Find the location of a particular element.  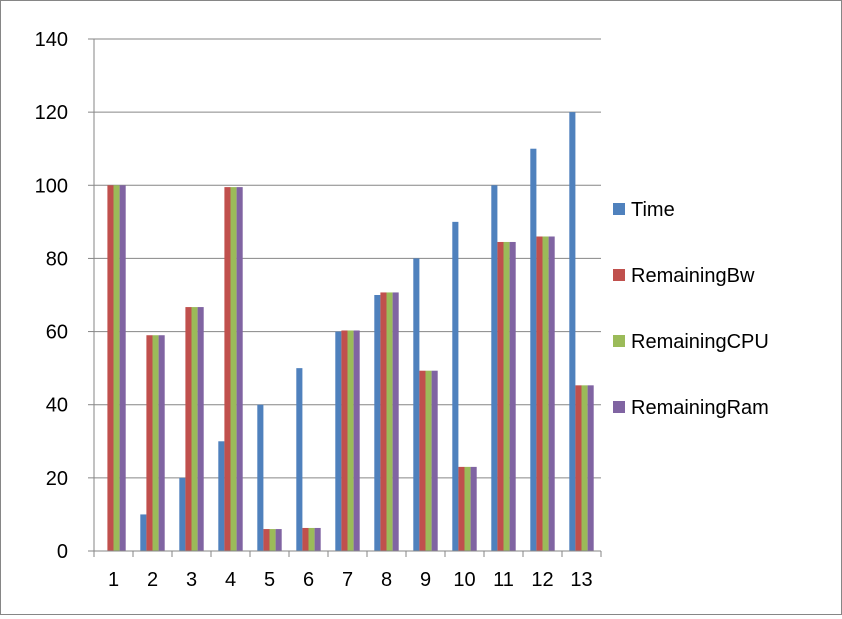

x-tick-label: 3 is located at coordinates (191, 580).